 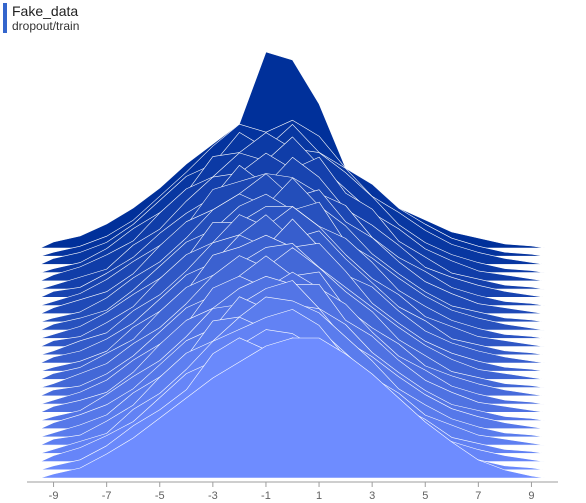 I want to click on x-tick-label-3: -3, so click(x=213, y=496).